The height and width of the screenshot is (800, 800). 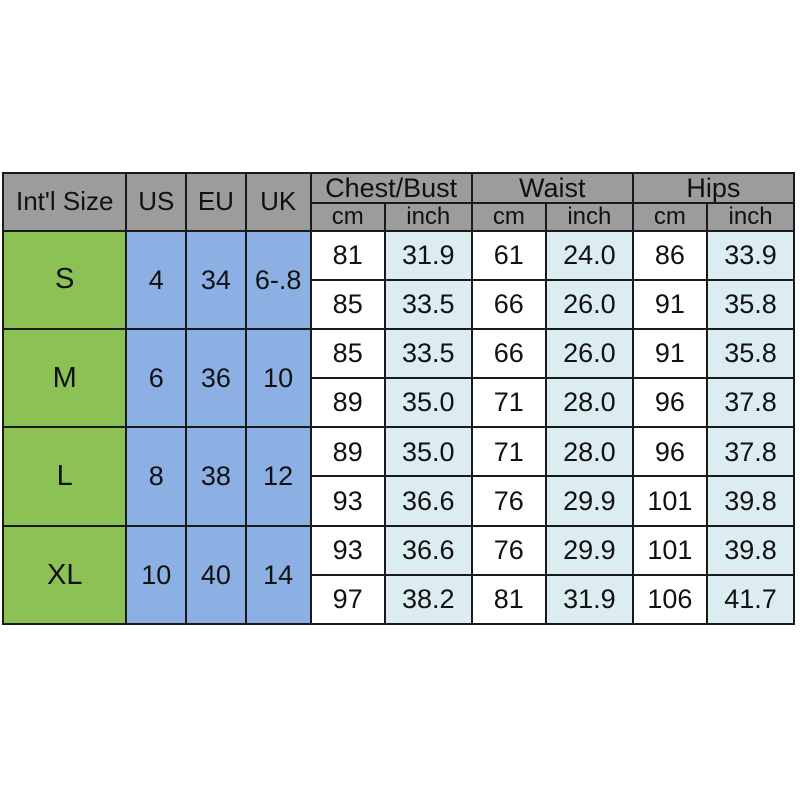 I want to click on cell-eu: 40, so click(x=216, y=575).